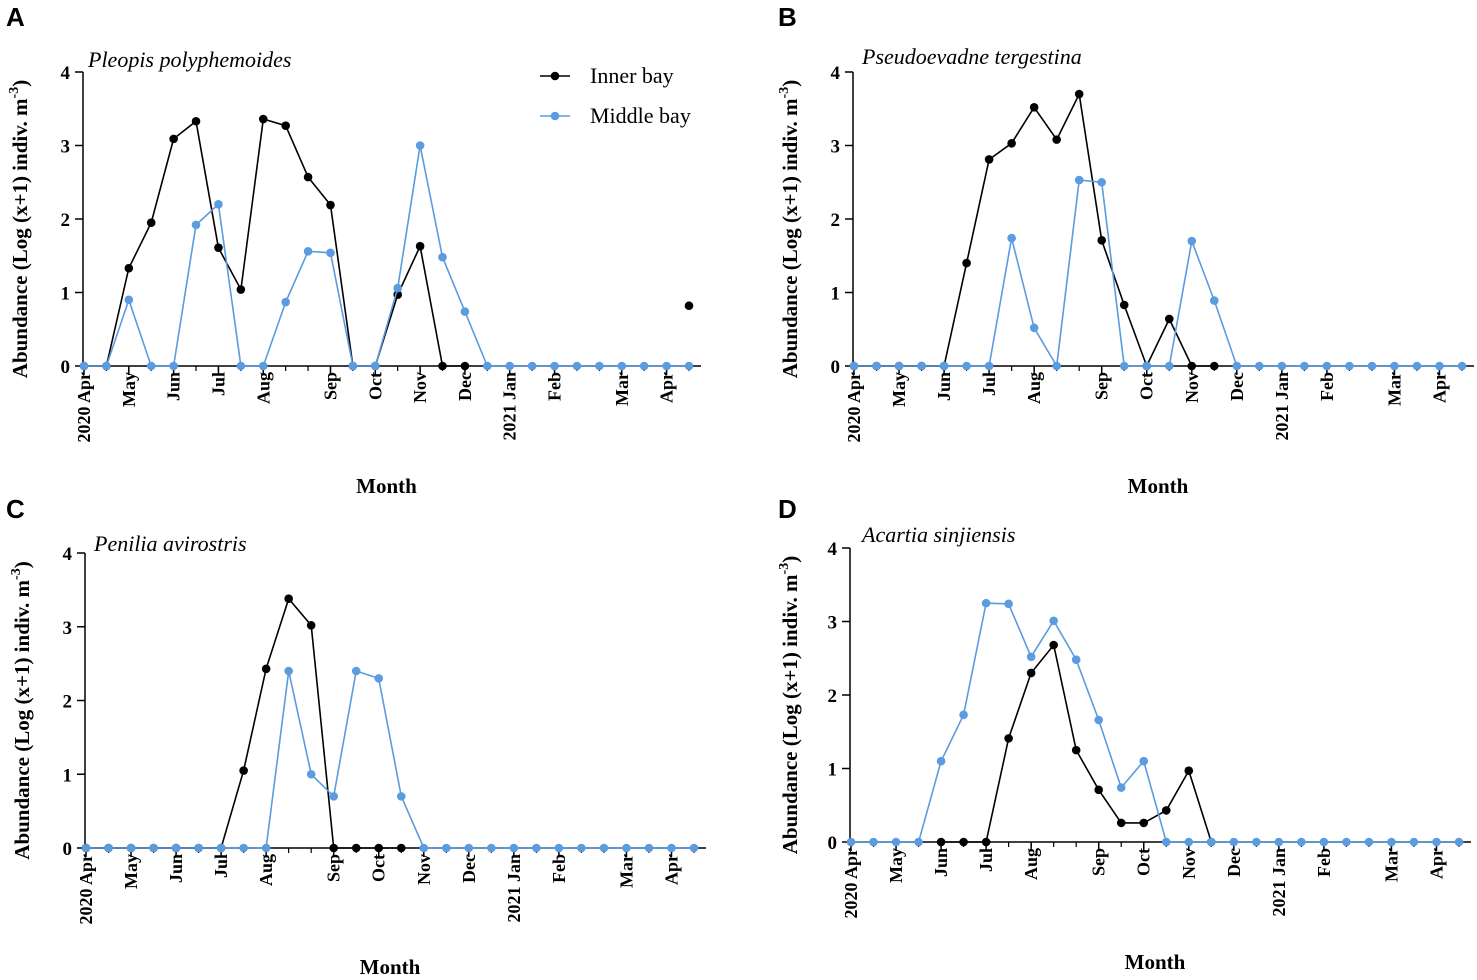  What do you see at coordinates (986, 860) in the screenshot?
I see `x-tick-label: Jul` at bounding box center [986, 860].